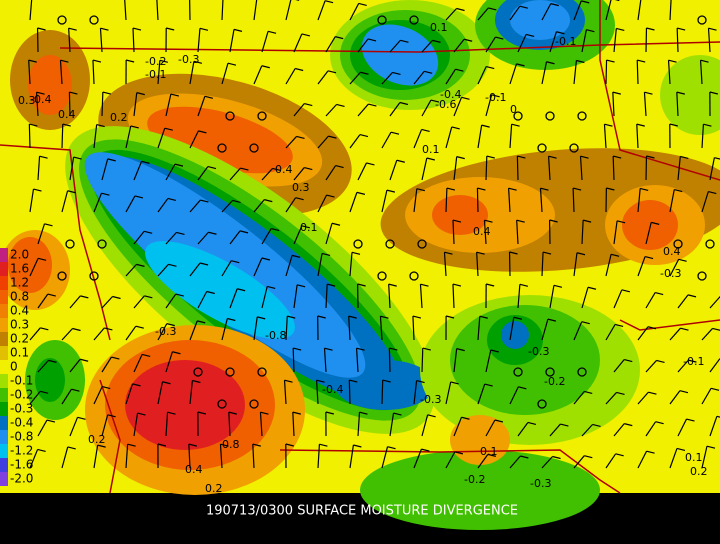 This screenshot has width=720, height=544. What do you see at coordinates (21, 381) in the screenshot?
I see `legend-label: -0.1` at bounding box center [21, 381].